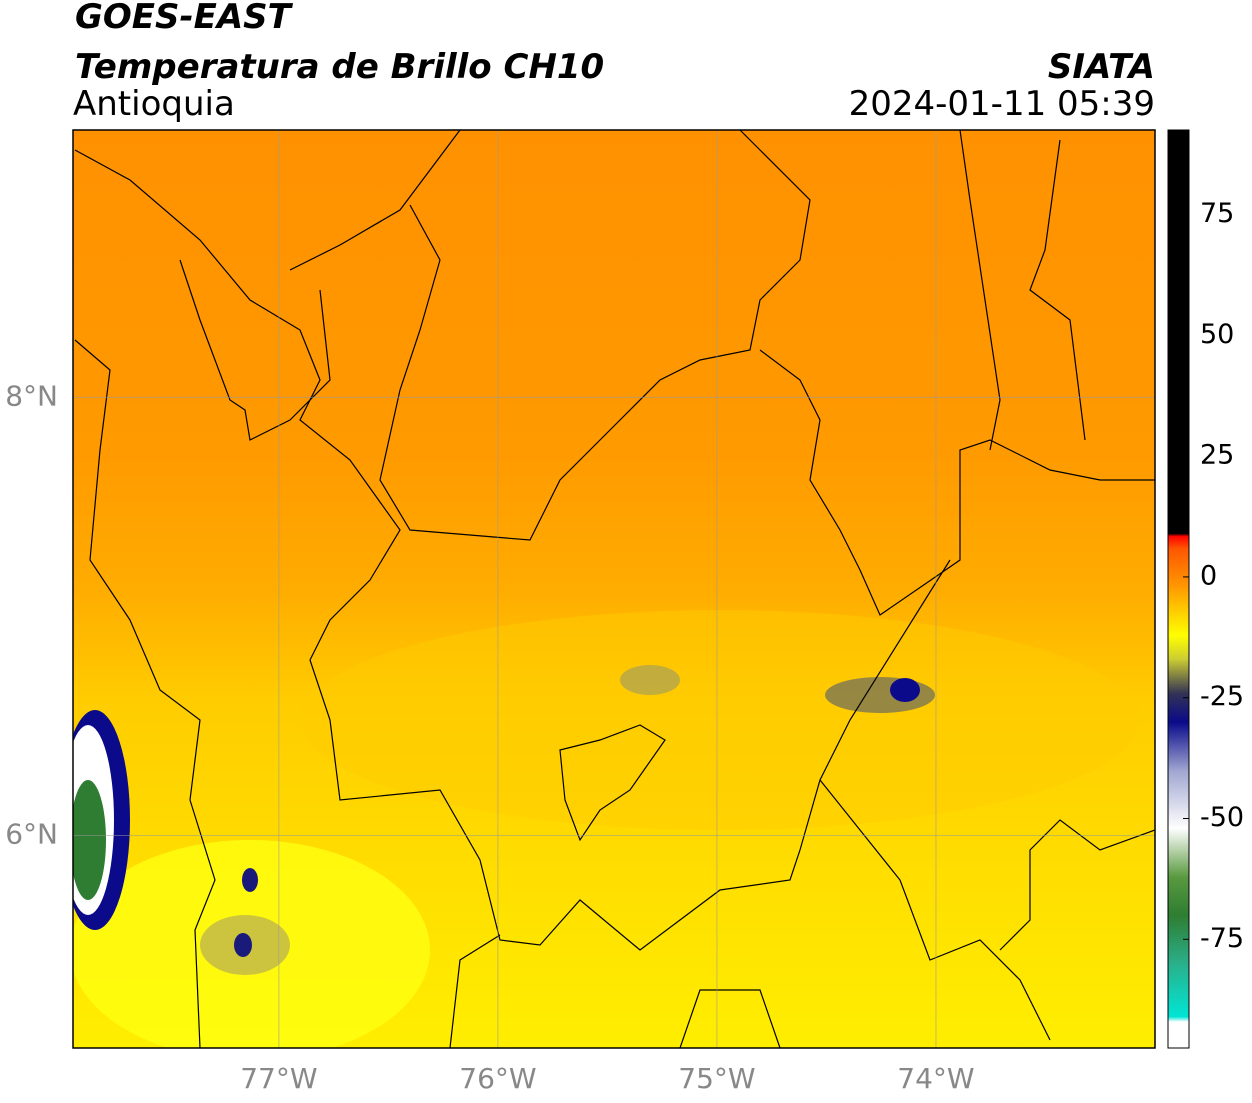 Image resolution: width=1252 pixels, height=1103 pixels. I want to click on colorbar, so click(1178, 589).